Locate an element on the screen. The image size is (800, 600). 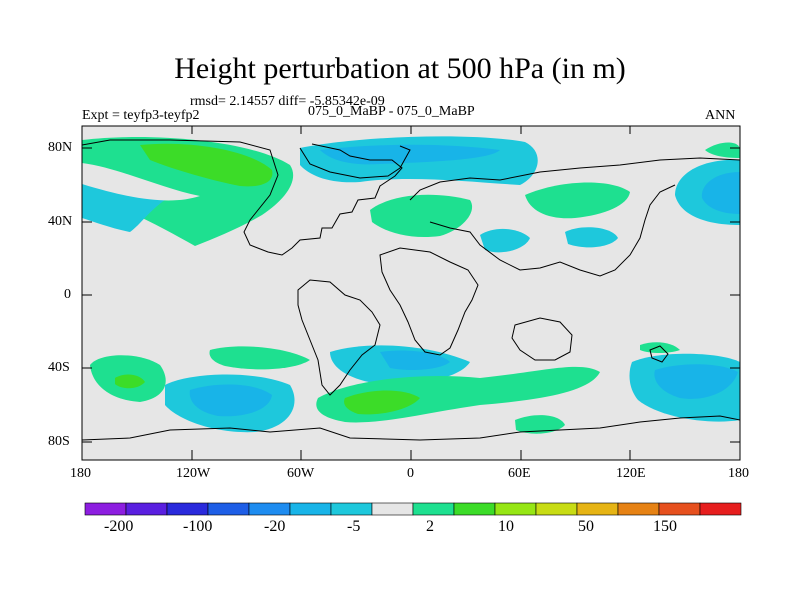
colorbar-label: -20 is located at coordinates (275, 526).